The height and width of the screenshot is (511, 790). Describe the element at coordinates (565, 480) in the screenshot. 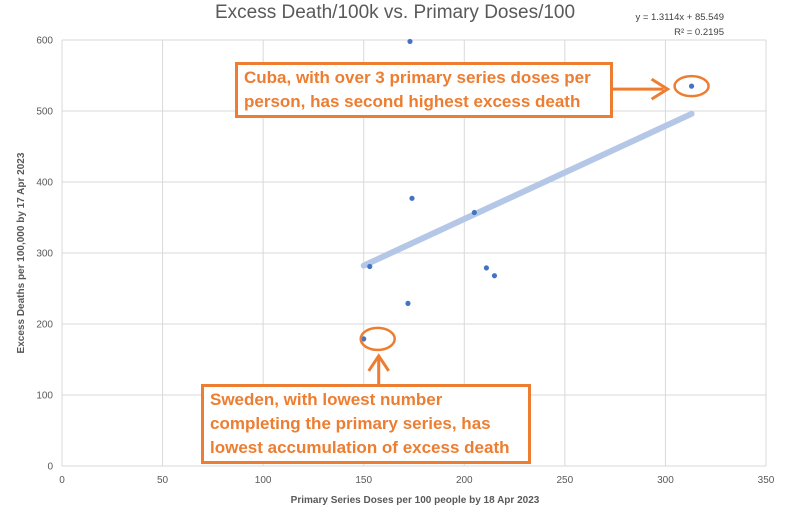

I see `x-tick-label: 250` at that location.